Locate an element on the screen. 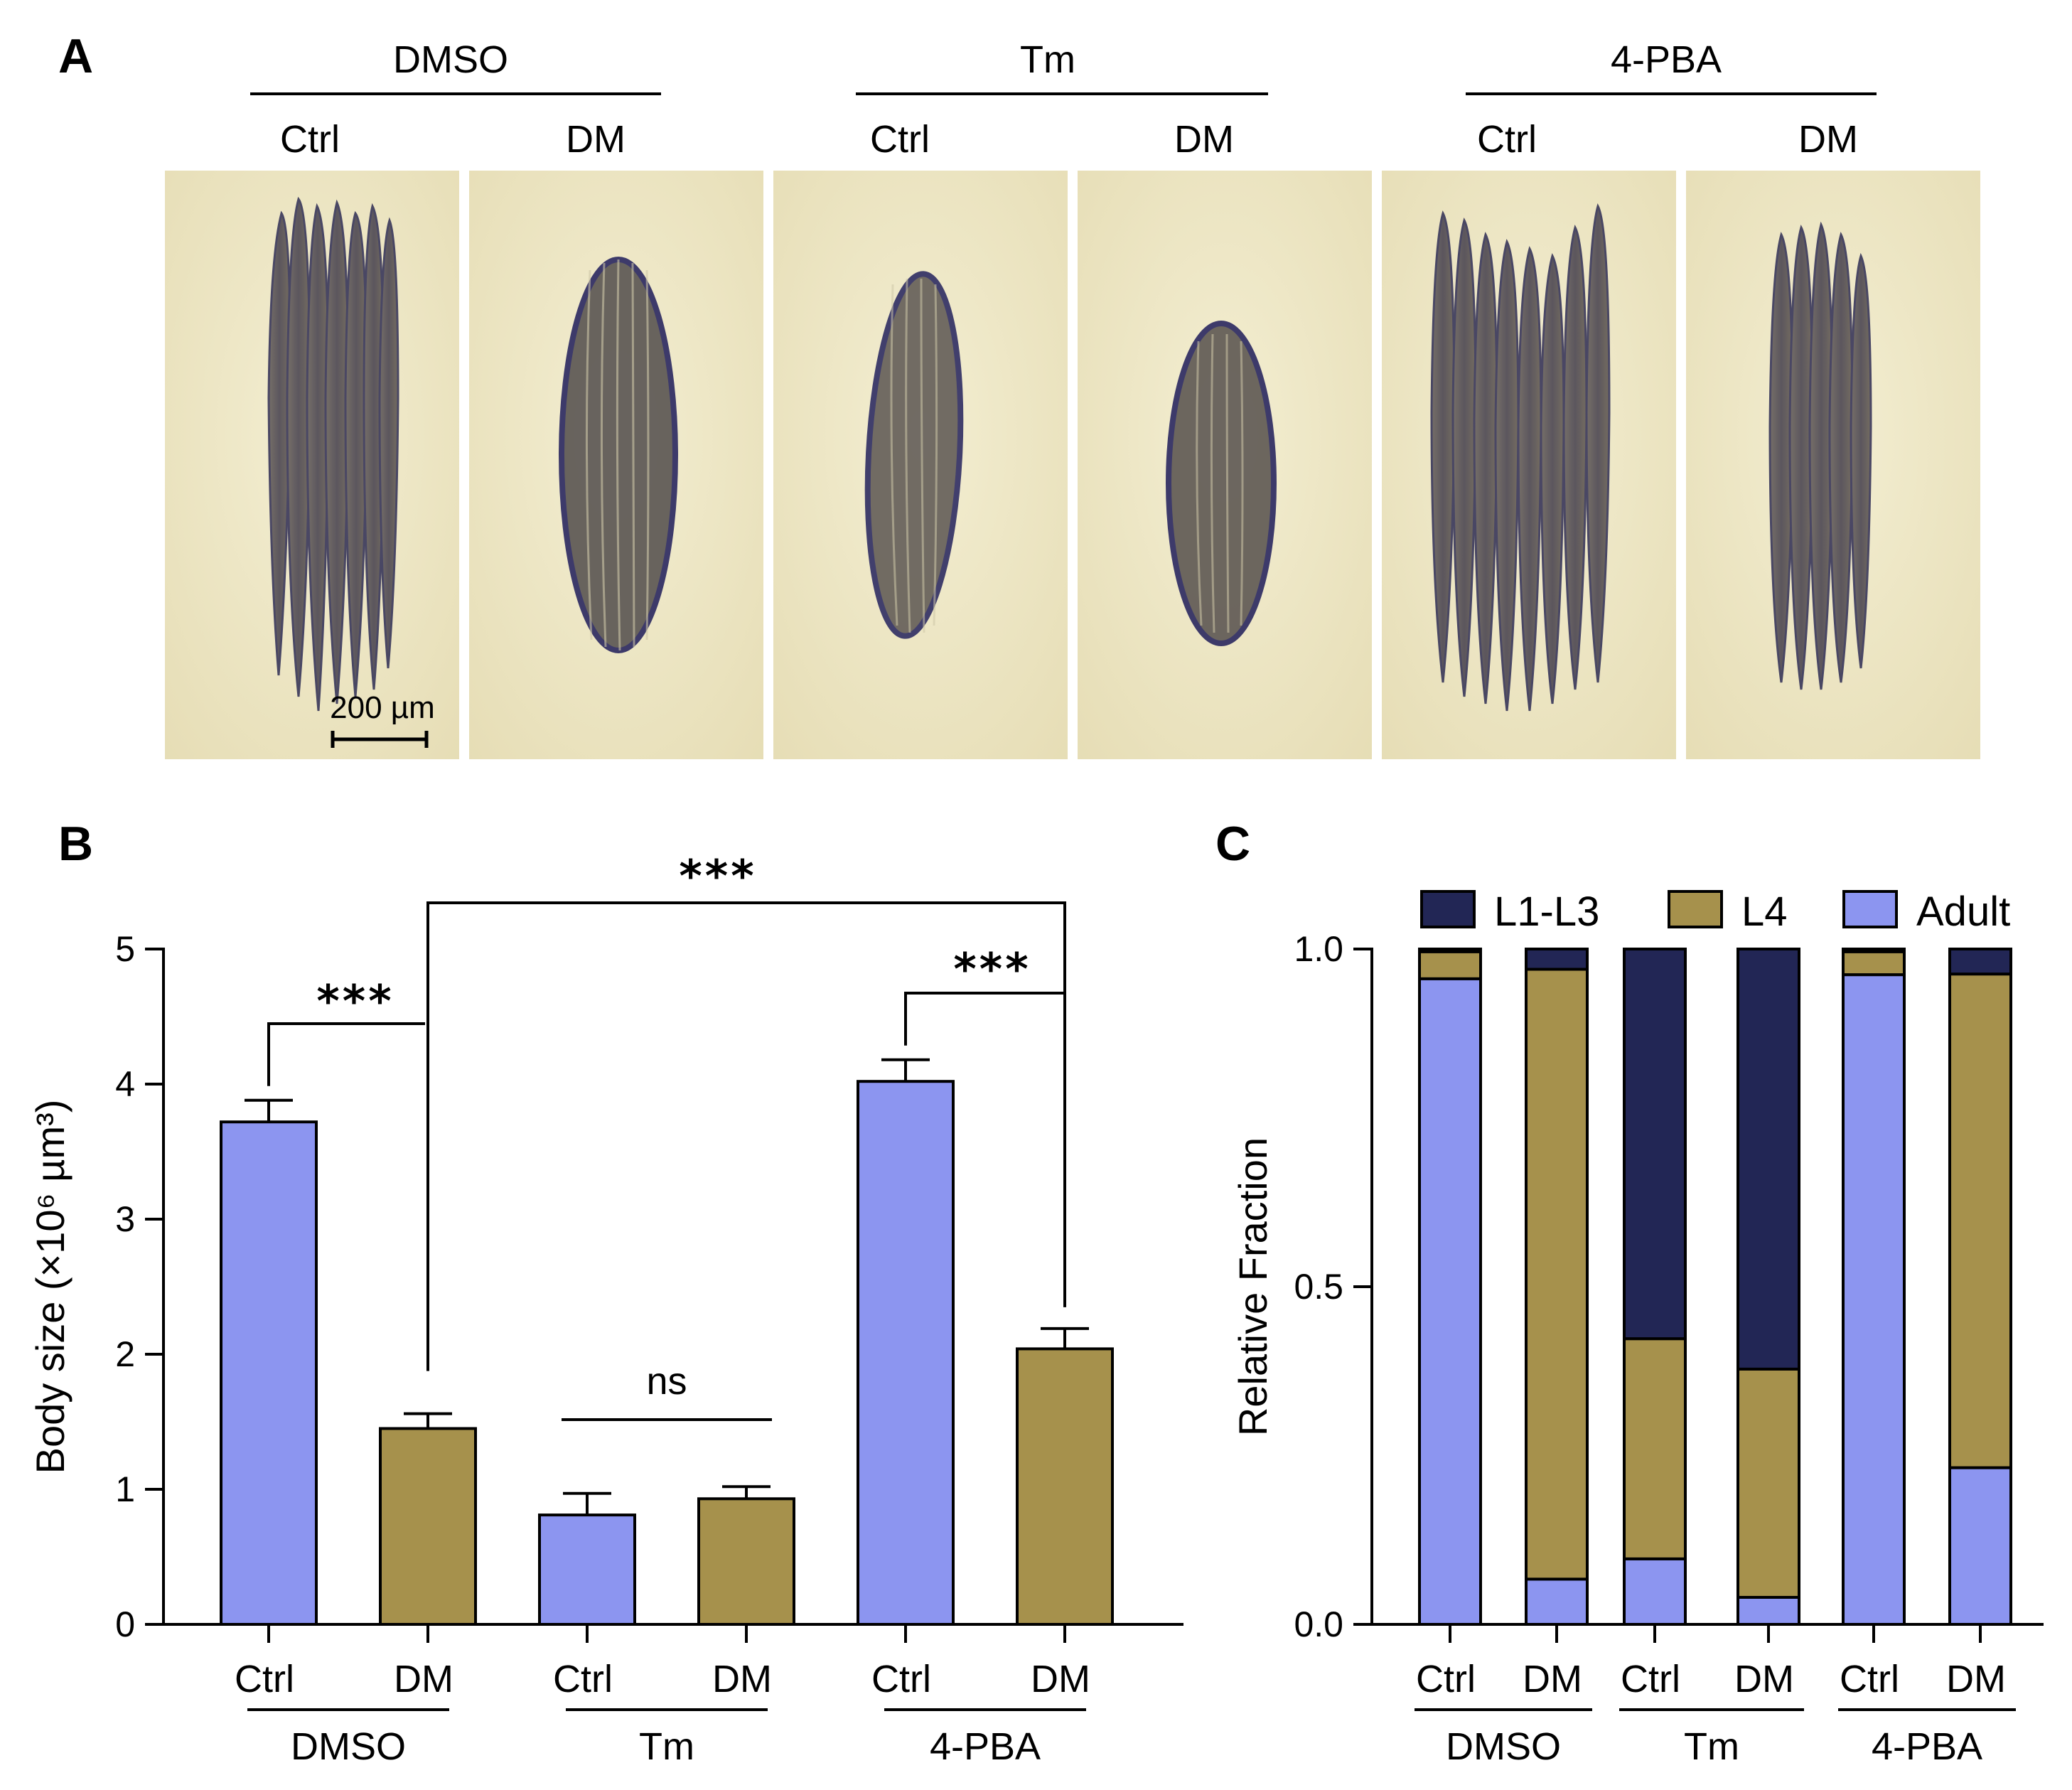  y-tick-label: 1.0 is located at coordinates (1319, 949).